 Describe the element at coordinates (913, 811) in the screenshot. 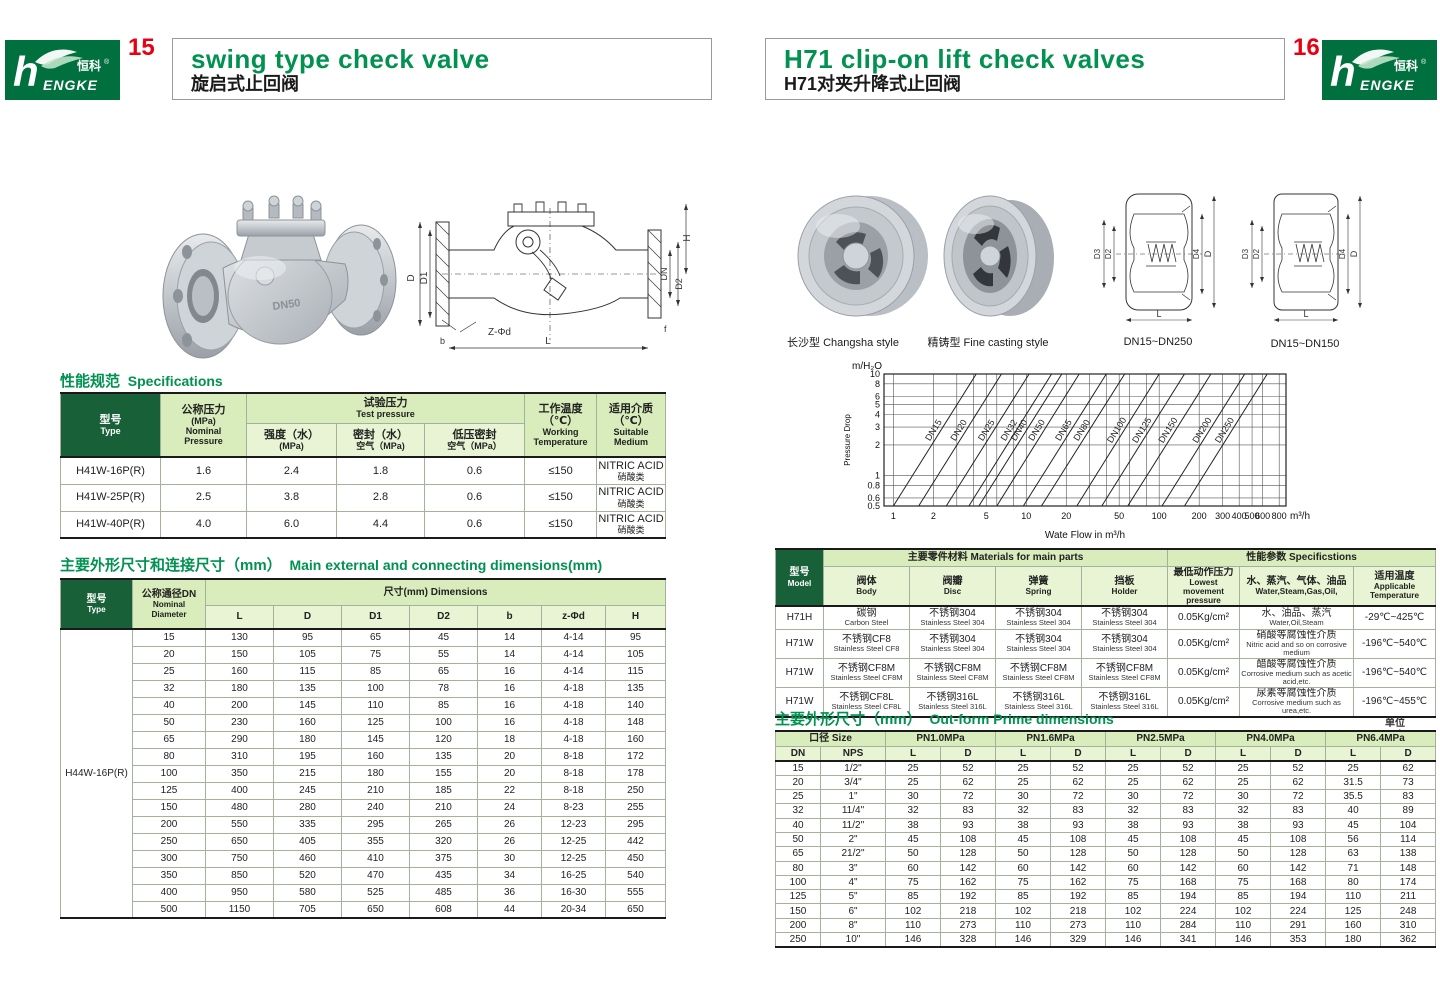

I see `table-cell: 32` at that location.